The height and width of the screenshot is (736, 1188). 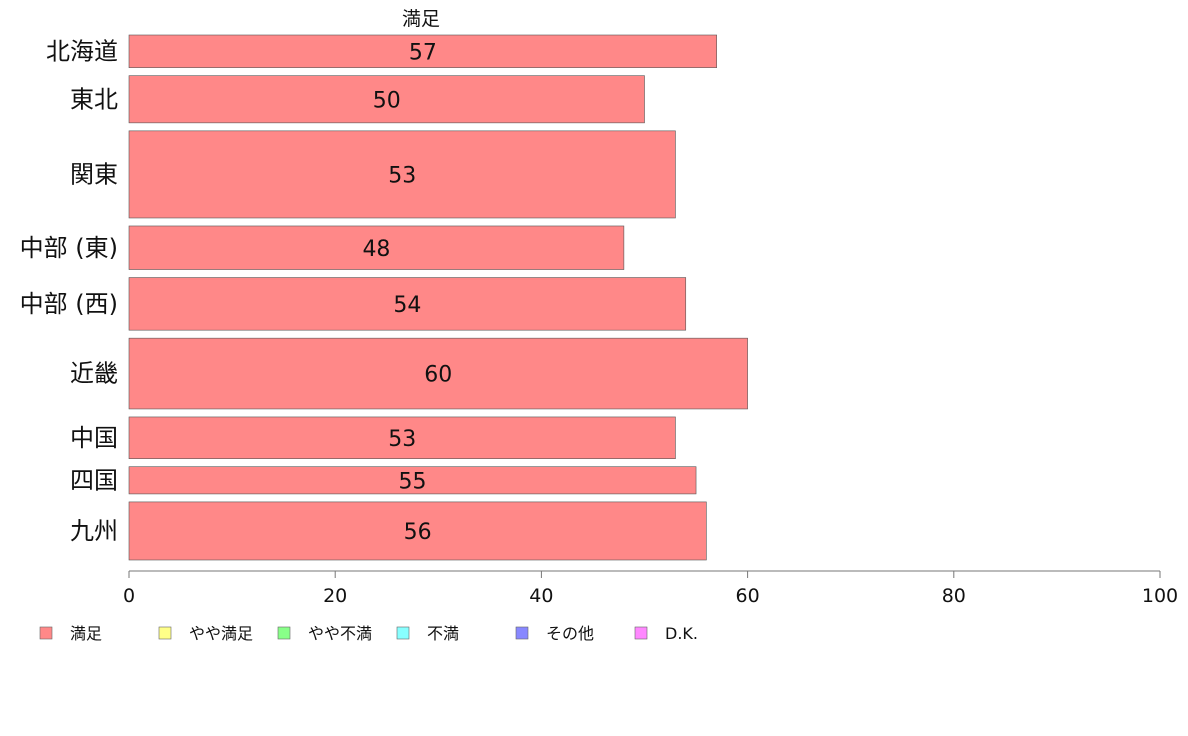 I want to click on x-tick-label: 0, so click(x=129, y=596).